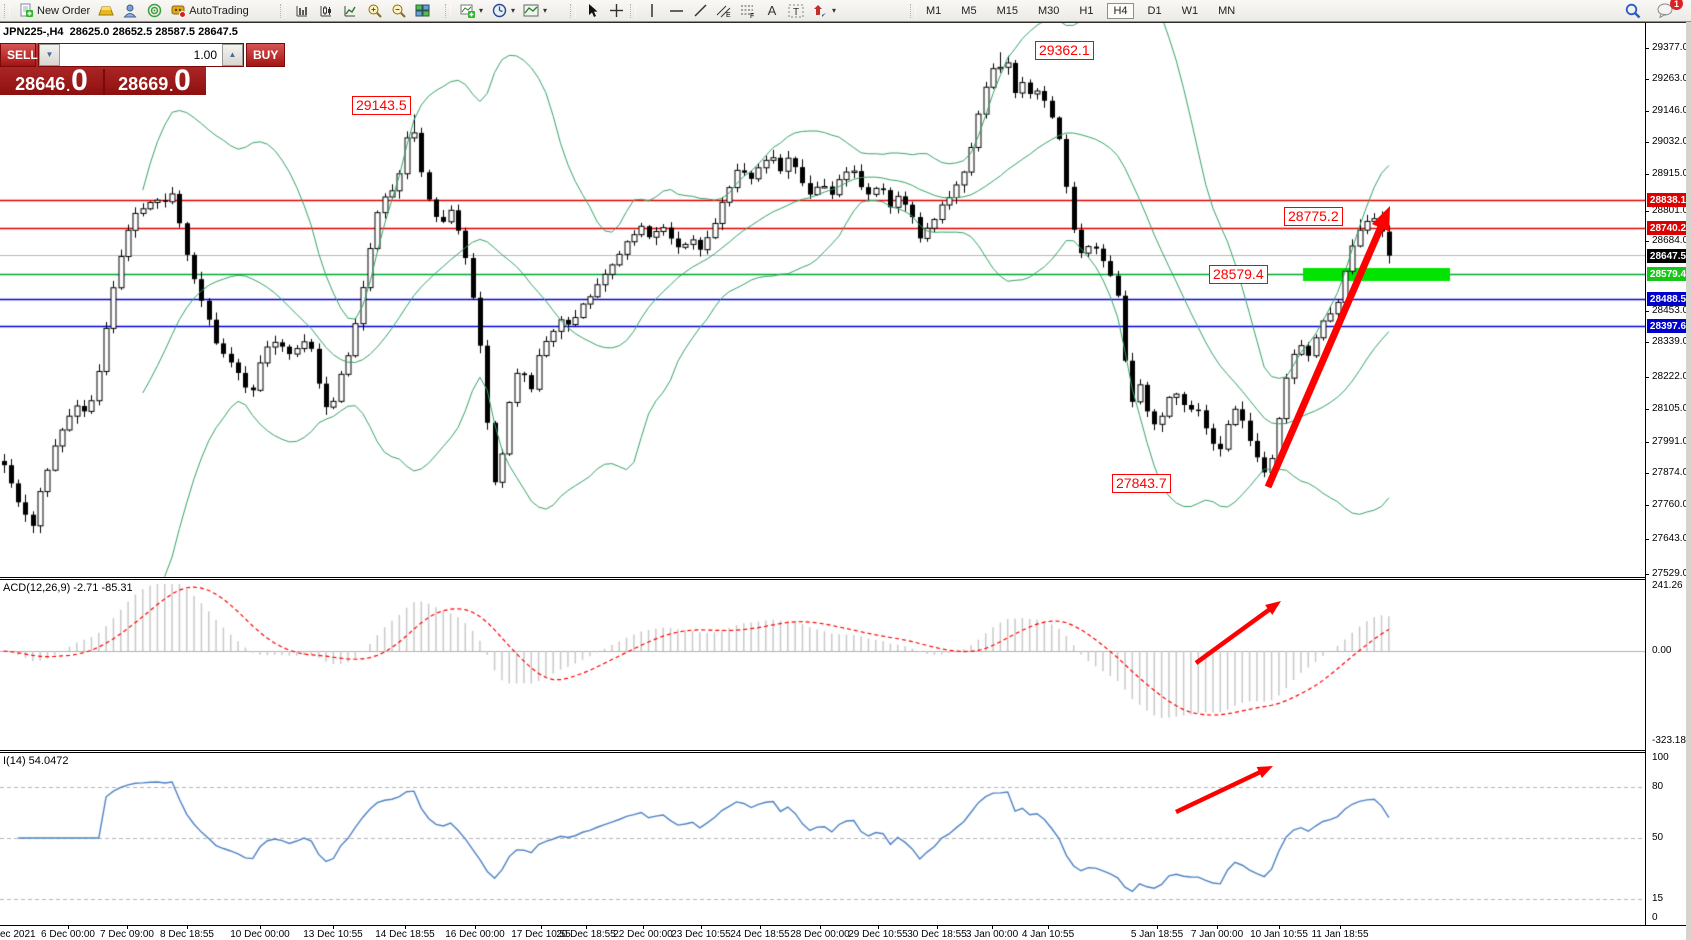  I want to click on price-annotation-label: 28579.4, so click(1238, 274).